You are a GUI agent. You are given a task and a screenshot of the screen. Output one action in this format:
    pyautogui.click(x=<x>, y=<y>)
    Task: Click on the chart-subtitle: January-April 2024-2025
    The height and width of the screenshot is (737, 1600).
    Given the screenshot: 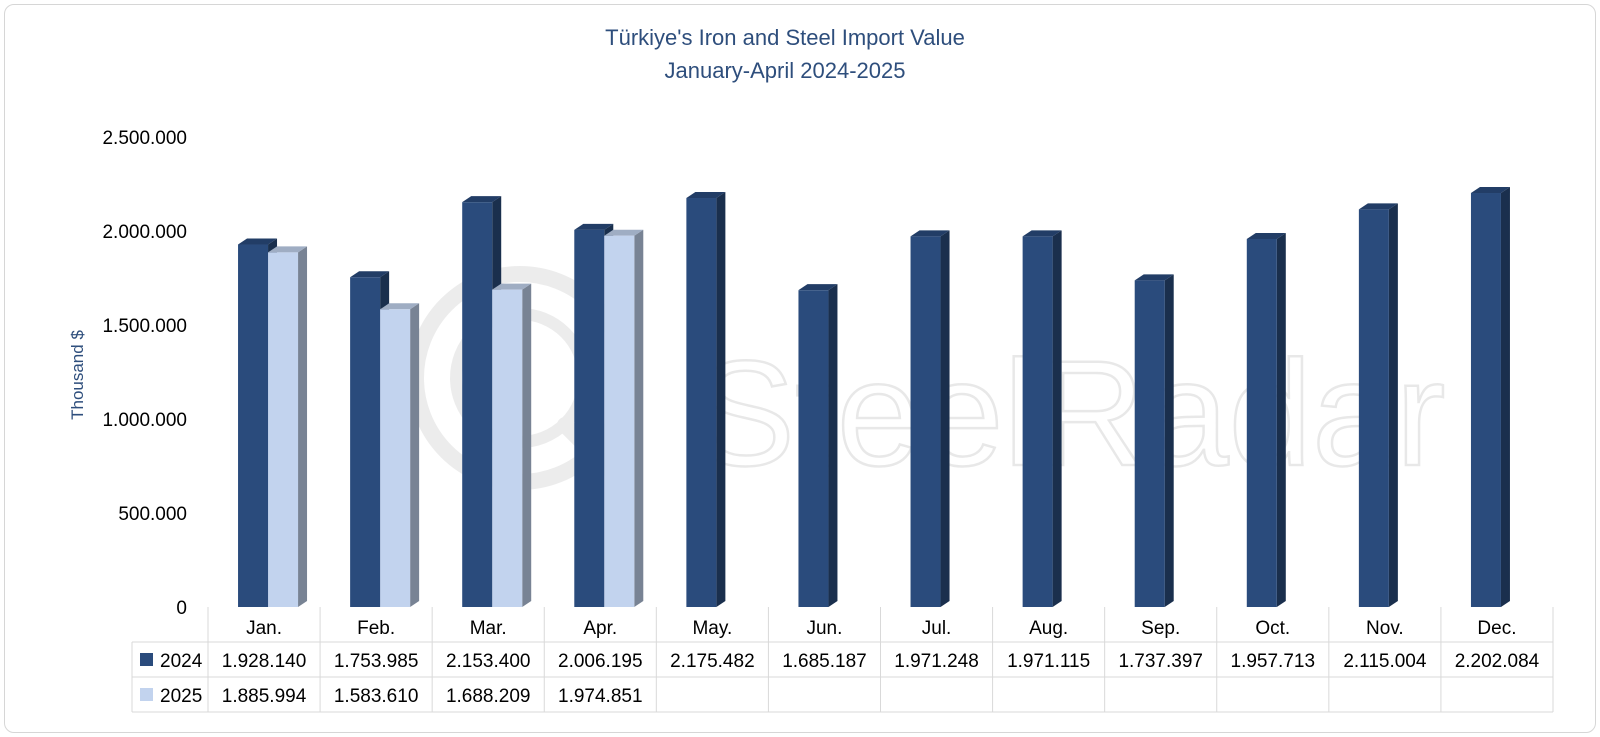 What is the action you would take?
    pyautogui.click(x=785, y=70)
    